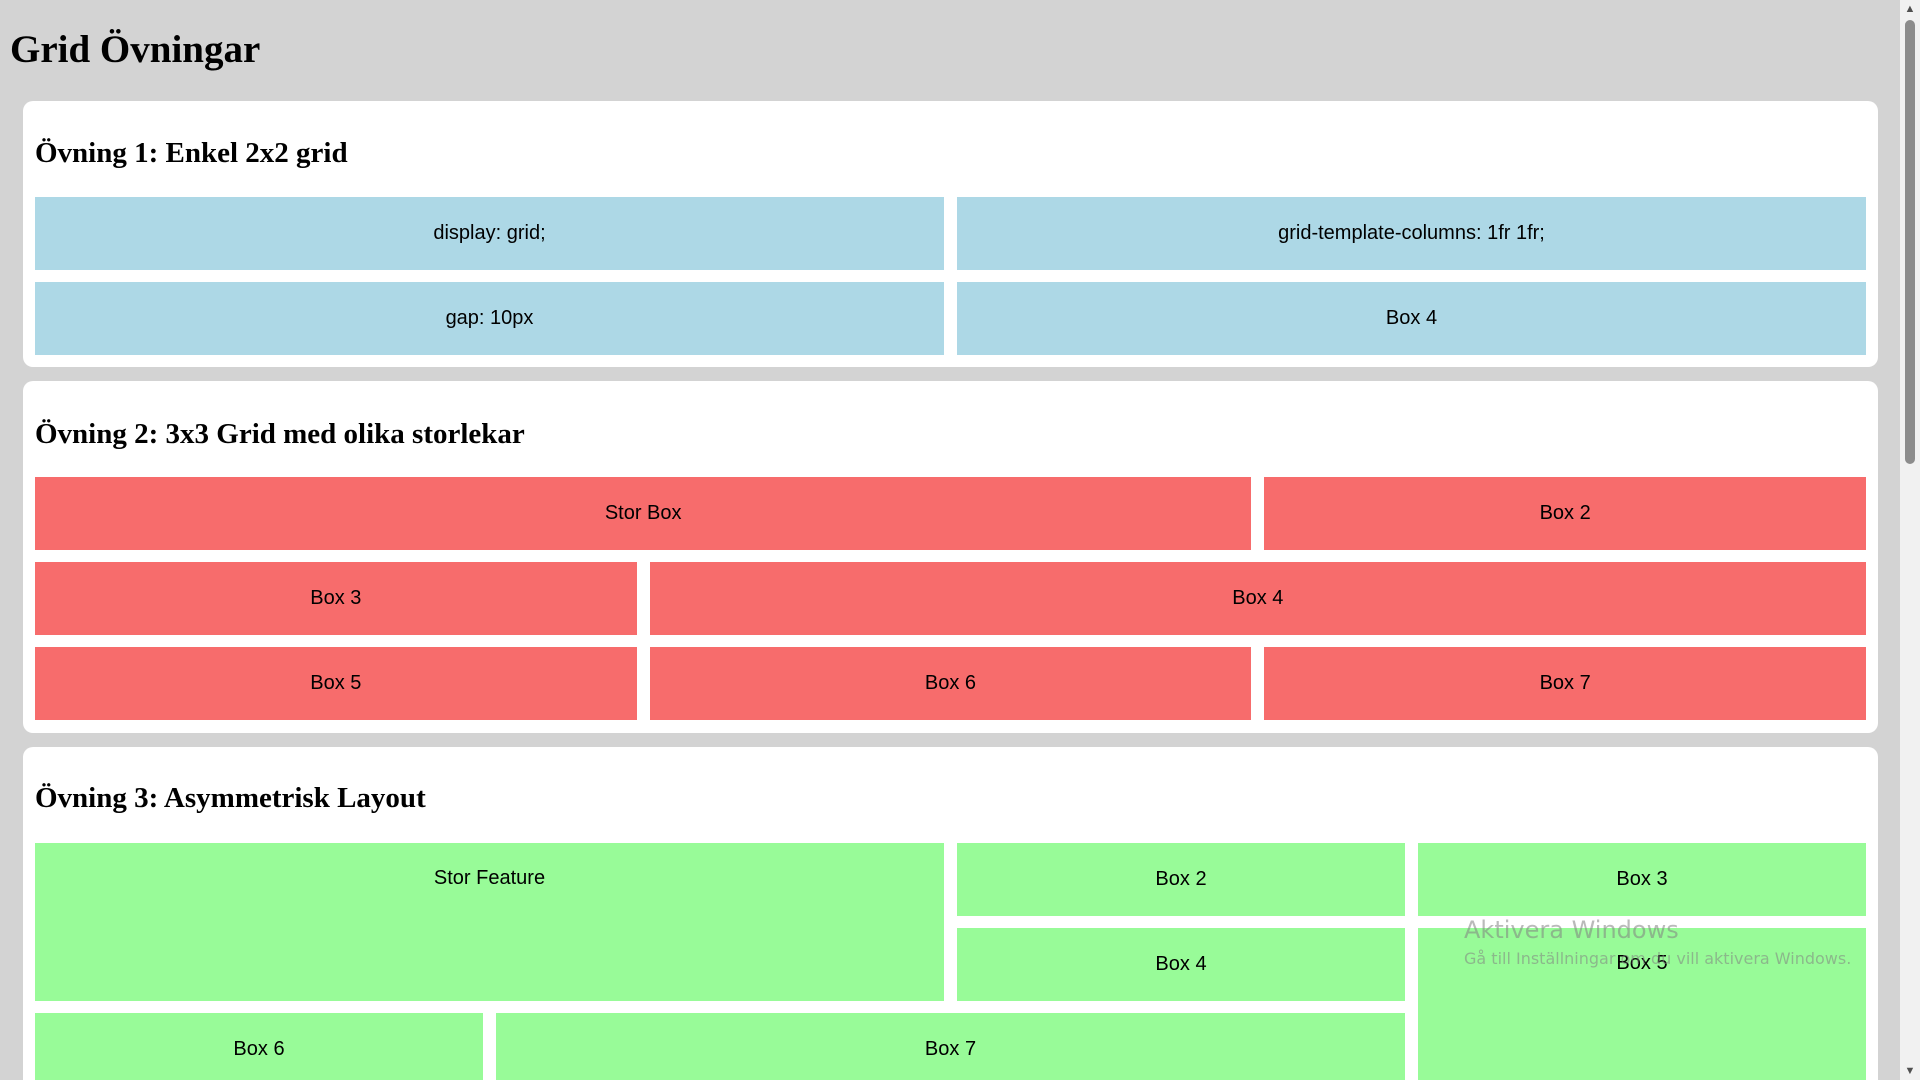  Describe the element at coordinates (230, 798) in the screenshot. I see `exercise-3-title: Övning 3: Asymmetrisk Layout` at that location.